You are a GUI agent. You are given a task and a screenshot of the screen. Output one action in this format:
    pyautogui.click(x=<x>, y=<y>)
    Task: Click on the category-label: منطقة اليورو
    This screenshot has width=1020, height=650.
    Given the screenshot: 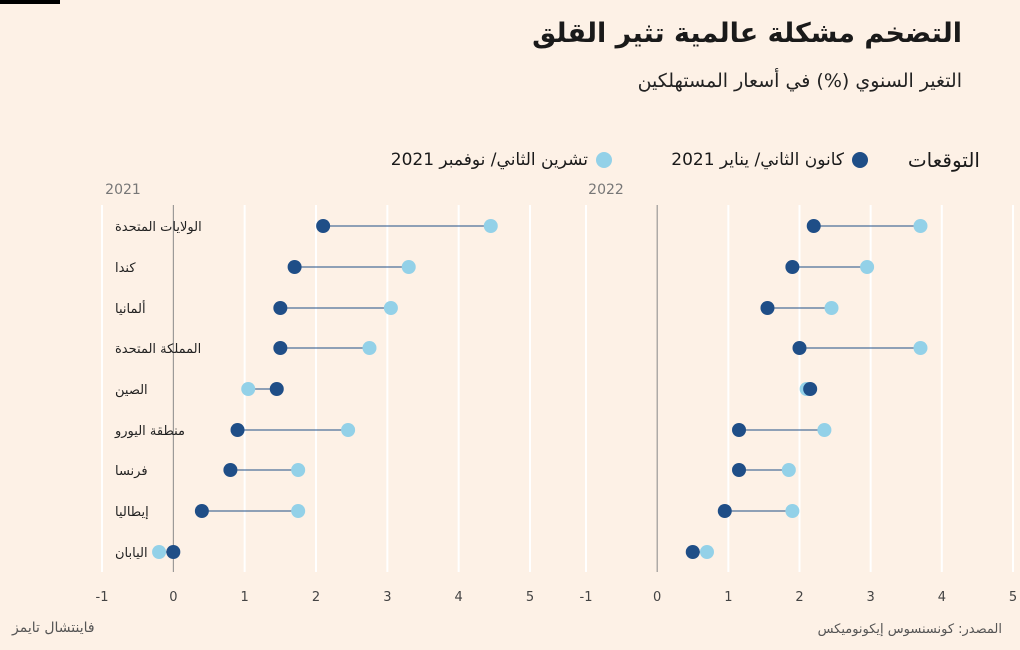 What is the action you would take?
    pyautogui.click(x=149, y=431)
    